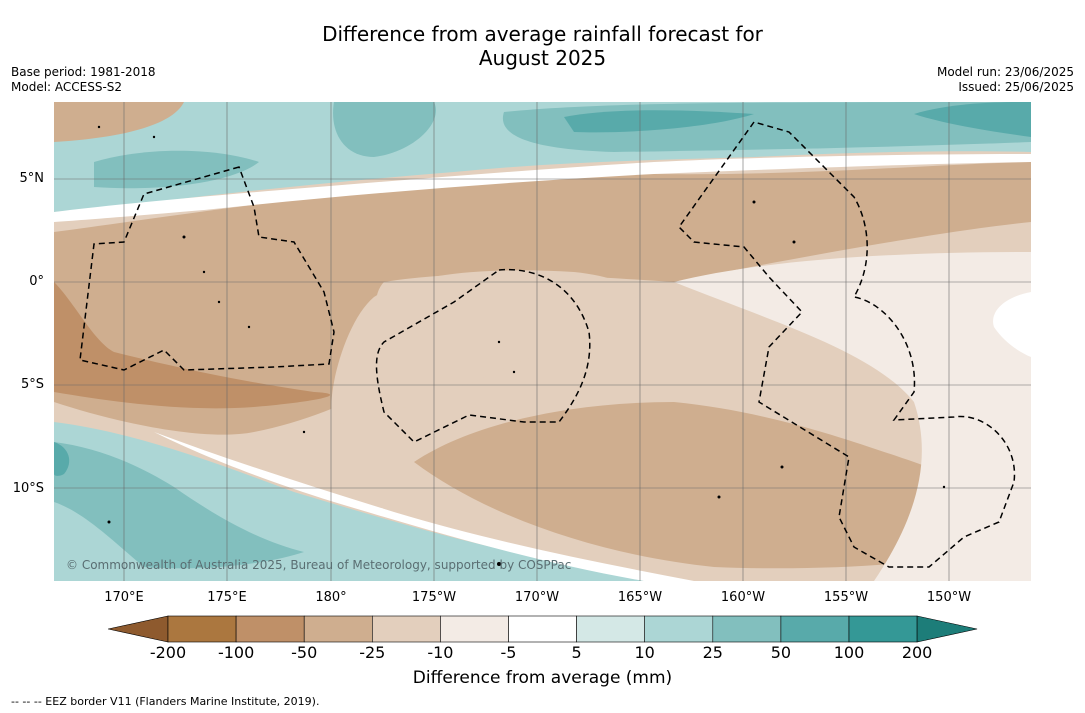  I want to click on band-brown-nw, so click(119, 122).